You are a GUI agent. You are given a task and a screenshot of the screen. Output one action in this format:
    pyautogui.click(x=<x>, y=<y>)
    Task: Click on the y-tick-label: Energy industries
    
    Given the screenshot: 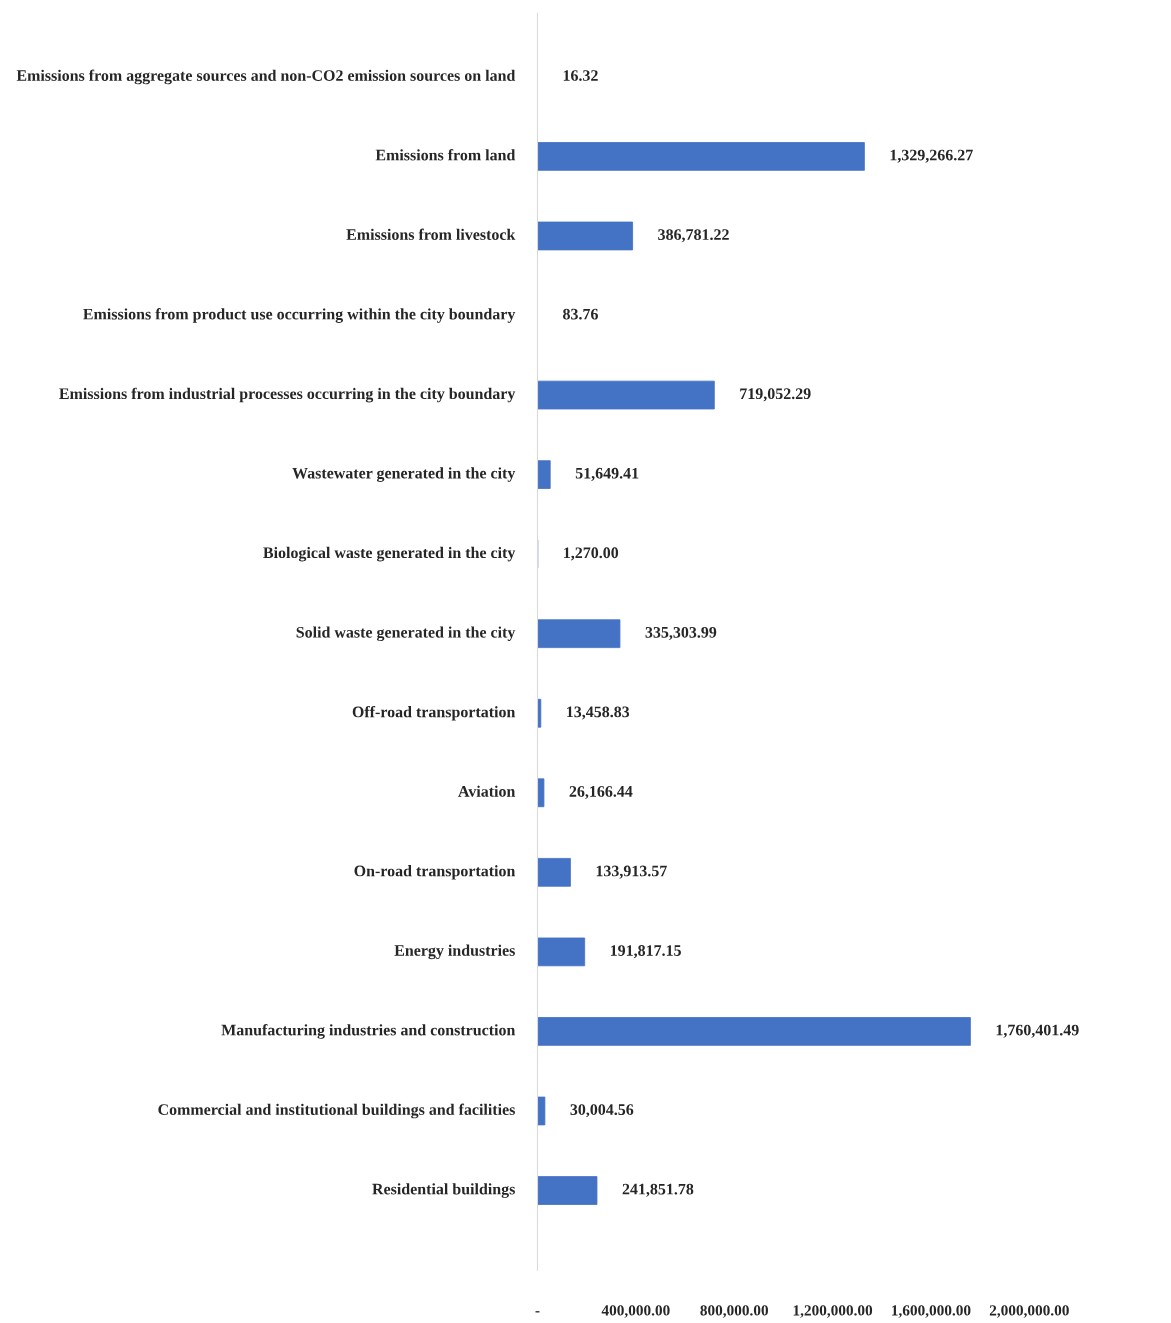 What is the action you would take?
    pyautogui.click(x=454, y=952)
    